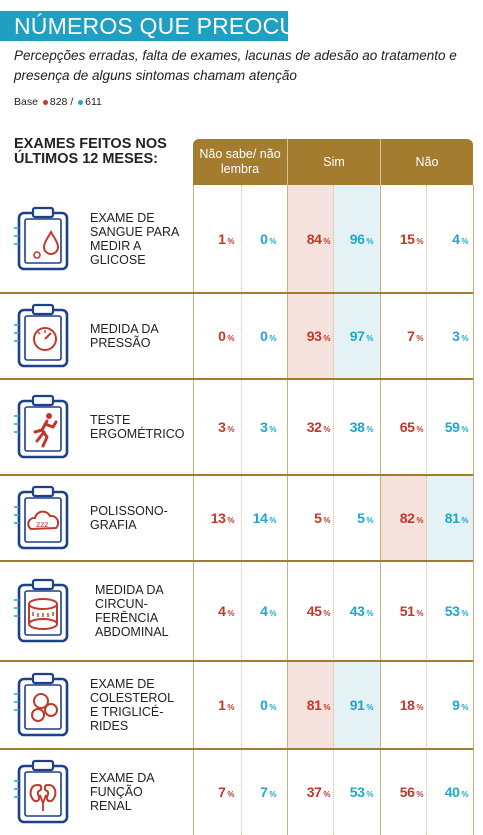 The width and height of the screenshot is (483, 835). What do you see at coordinates (40, 335) in the screenshot?
I see `pressure-gauge-clipboard-icon` at bounding box center [40, 335].